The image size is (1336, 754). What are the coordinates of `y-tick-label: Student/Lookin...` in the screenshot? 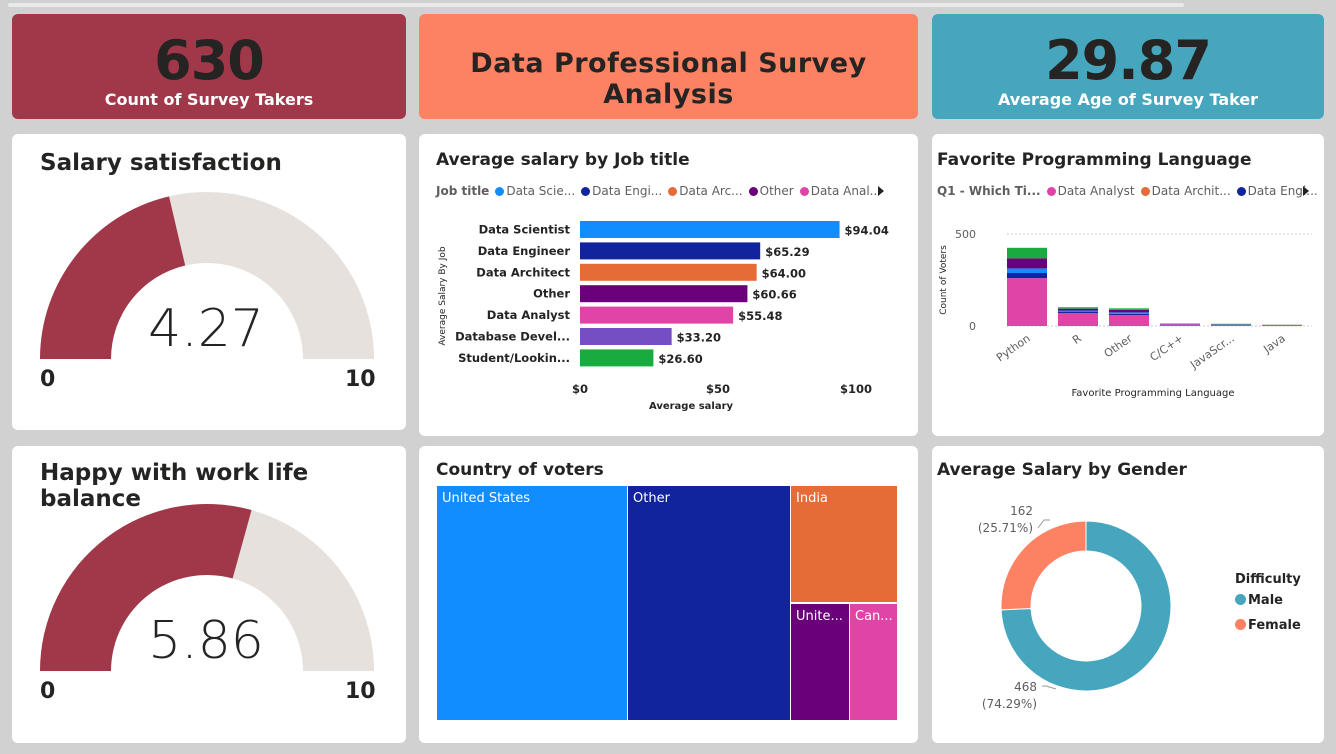 It's located at (514, 358).